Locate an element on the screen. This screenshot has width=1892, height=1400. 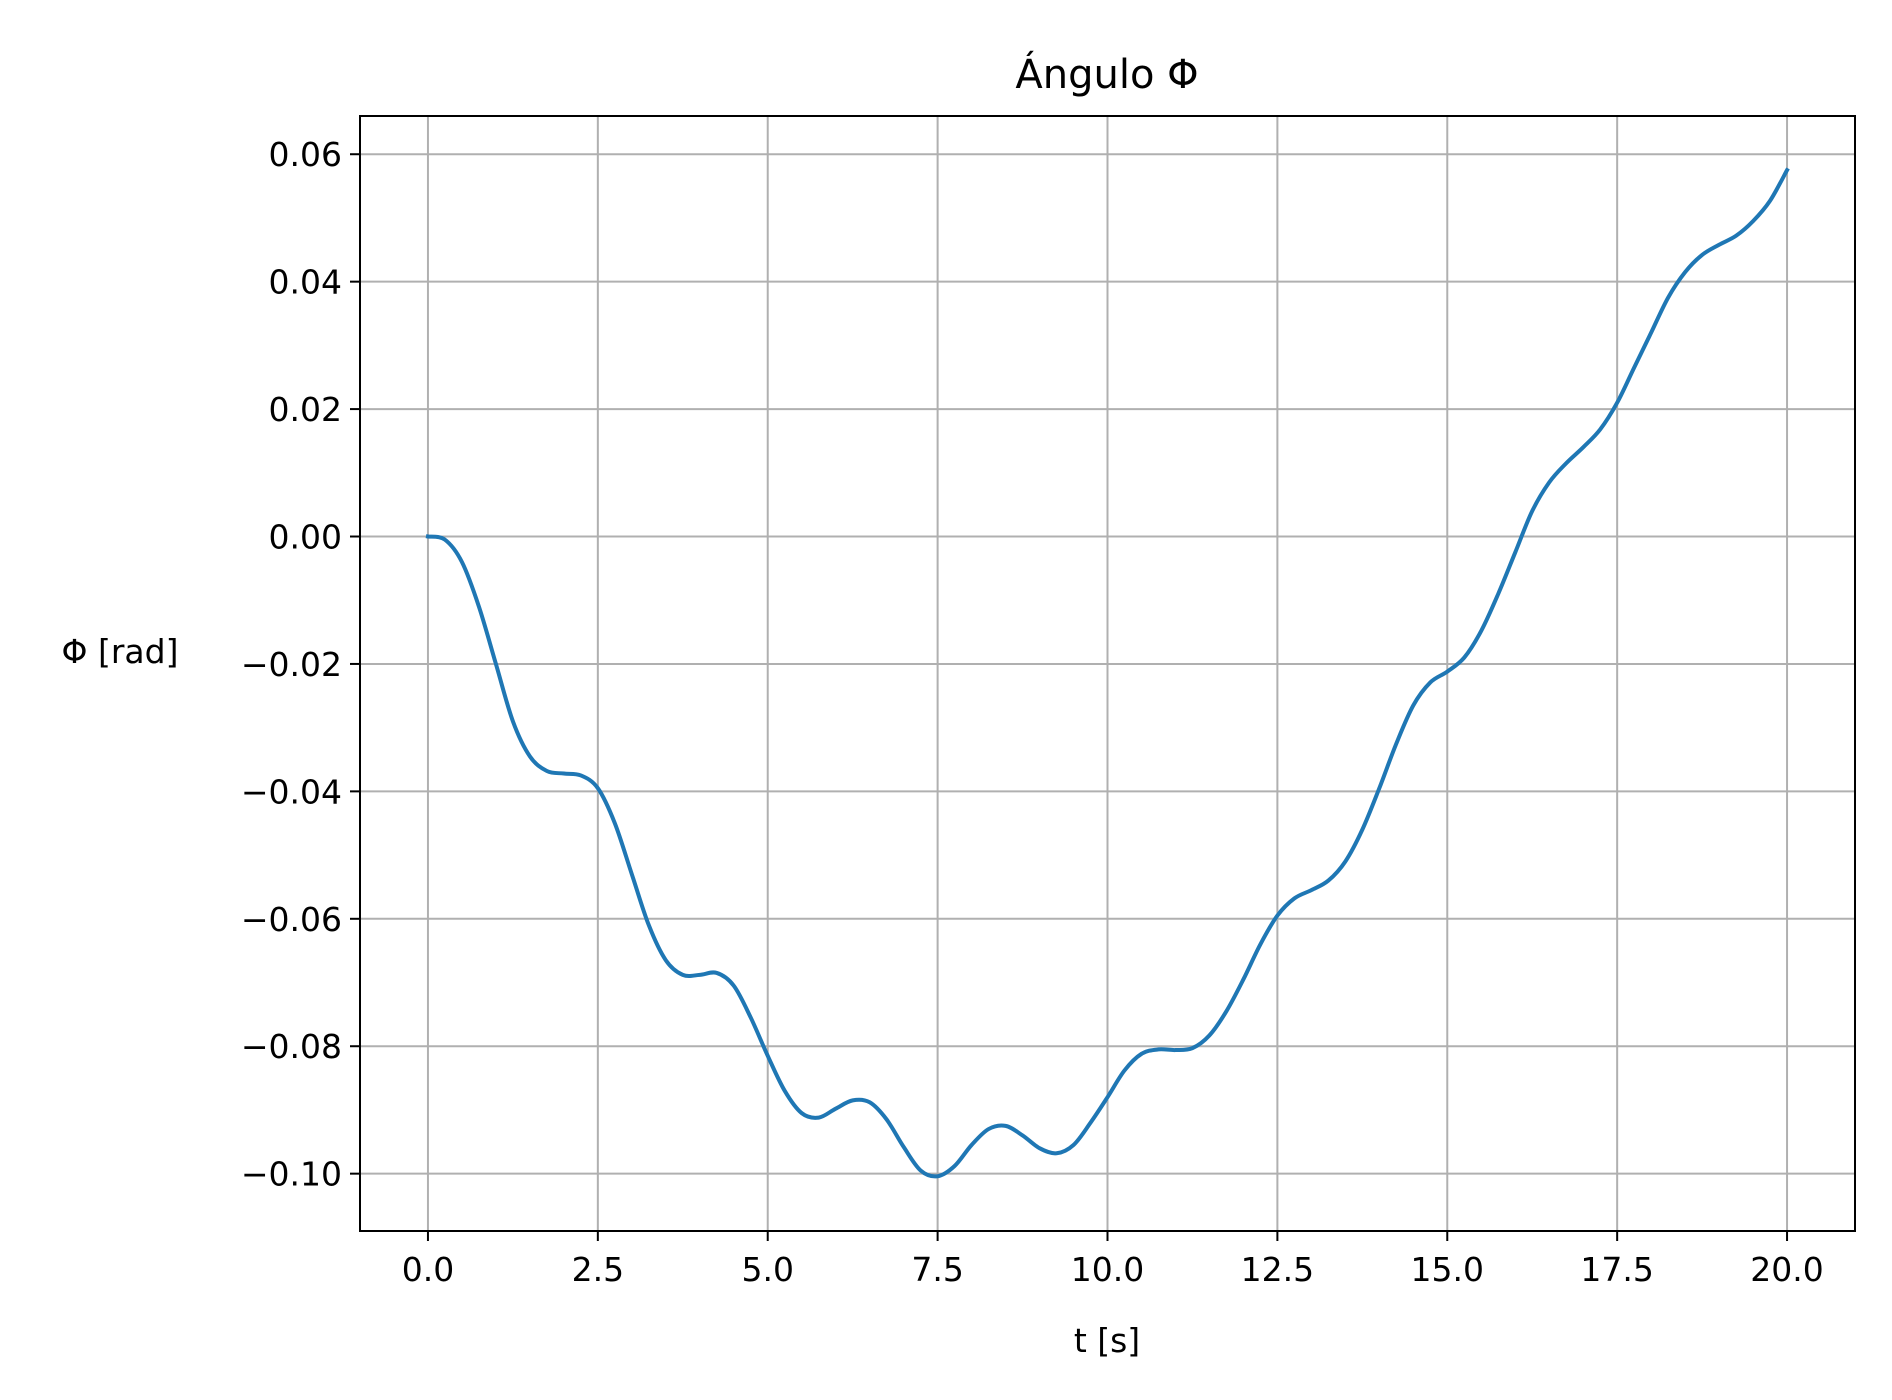
x-tick-label: 0.0 is located at coordinates (428, 1269).